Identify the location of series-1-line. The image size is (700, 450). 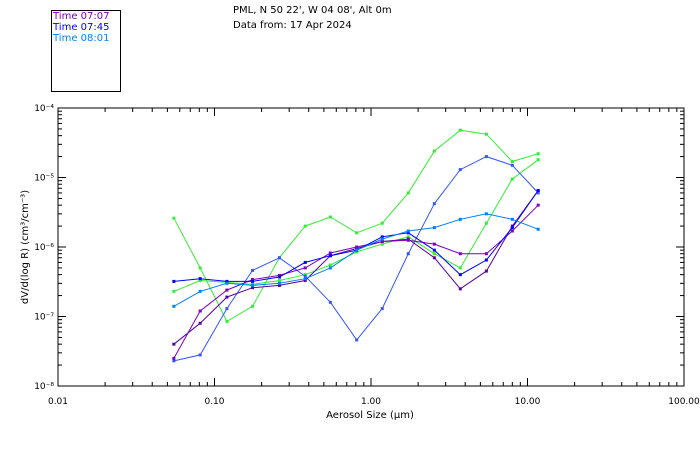
(356, 236).